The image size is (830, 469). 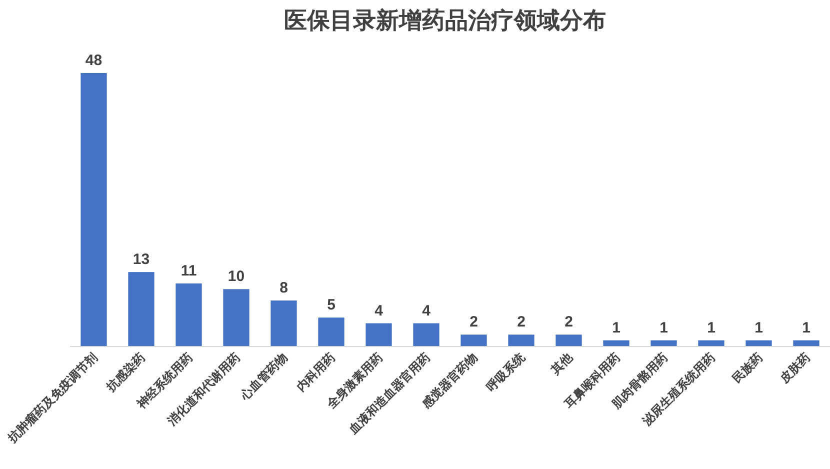 What do you see at coordinates (93, 60) in the screenshot?
I see `data-label: 48` at bounding box center [93, 60].